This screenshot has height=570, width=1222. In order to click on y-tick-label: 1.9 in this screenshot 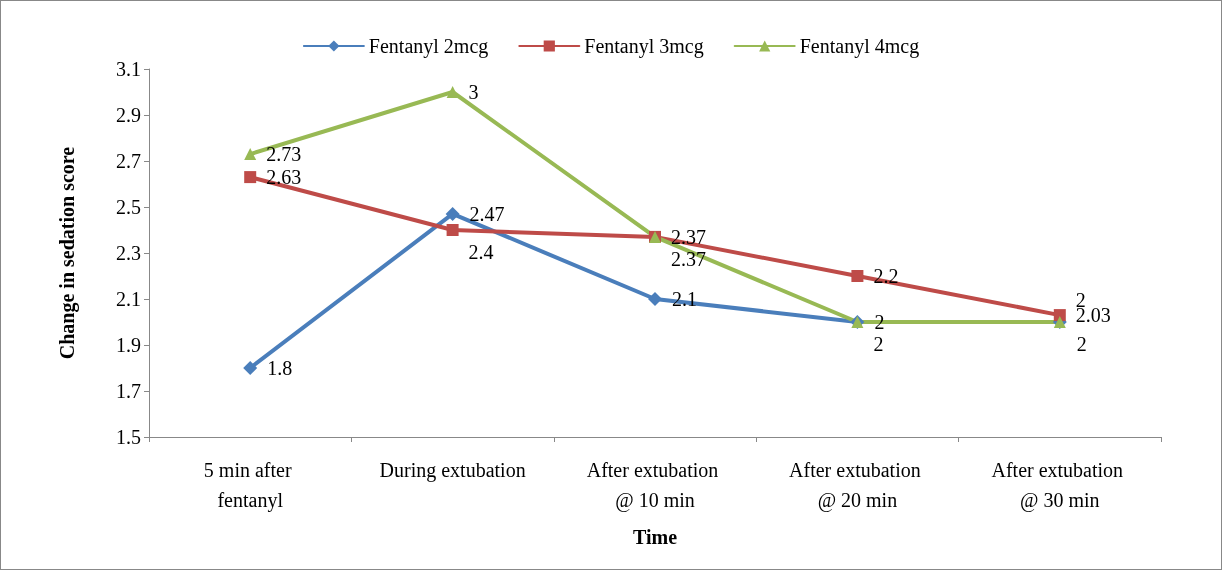, I will do `click(128, 345)`.